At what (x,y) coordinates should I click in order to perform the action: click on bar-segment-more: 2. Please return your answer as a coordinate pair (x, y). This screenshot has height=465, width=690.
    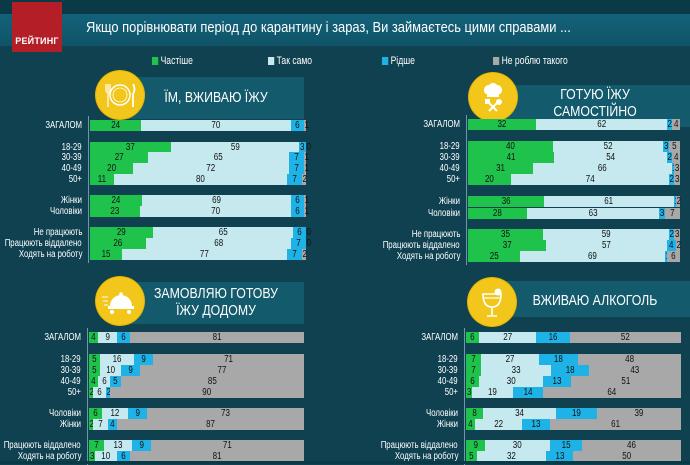
    Looking at the image, I should click on (91, 392).